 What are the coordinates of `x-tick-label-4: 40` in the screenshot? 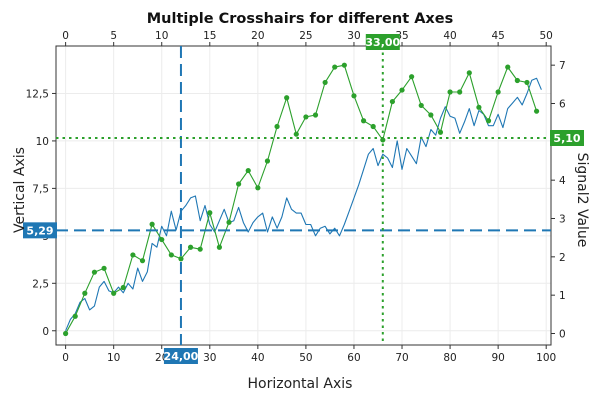 It's located at (257, 358).